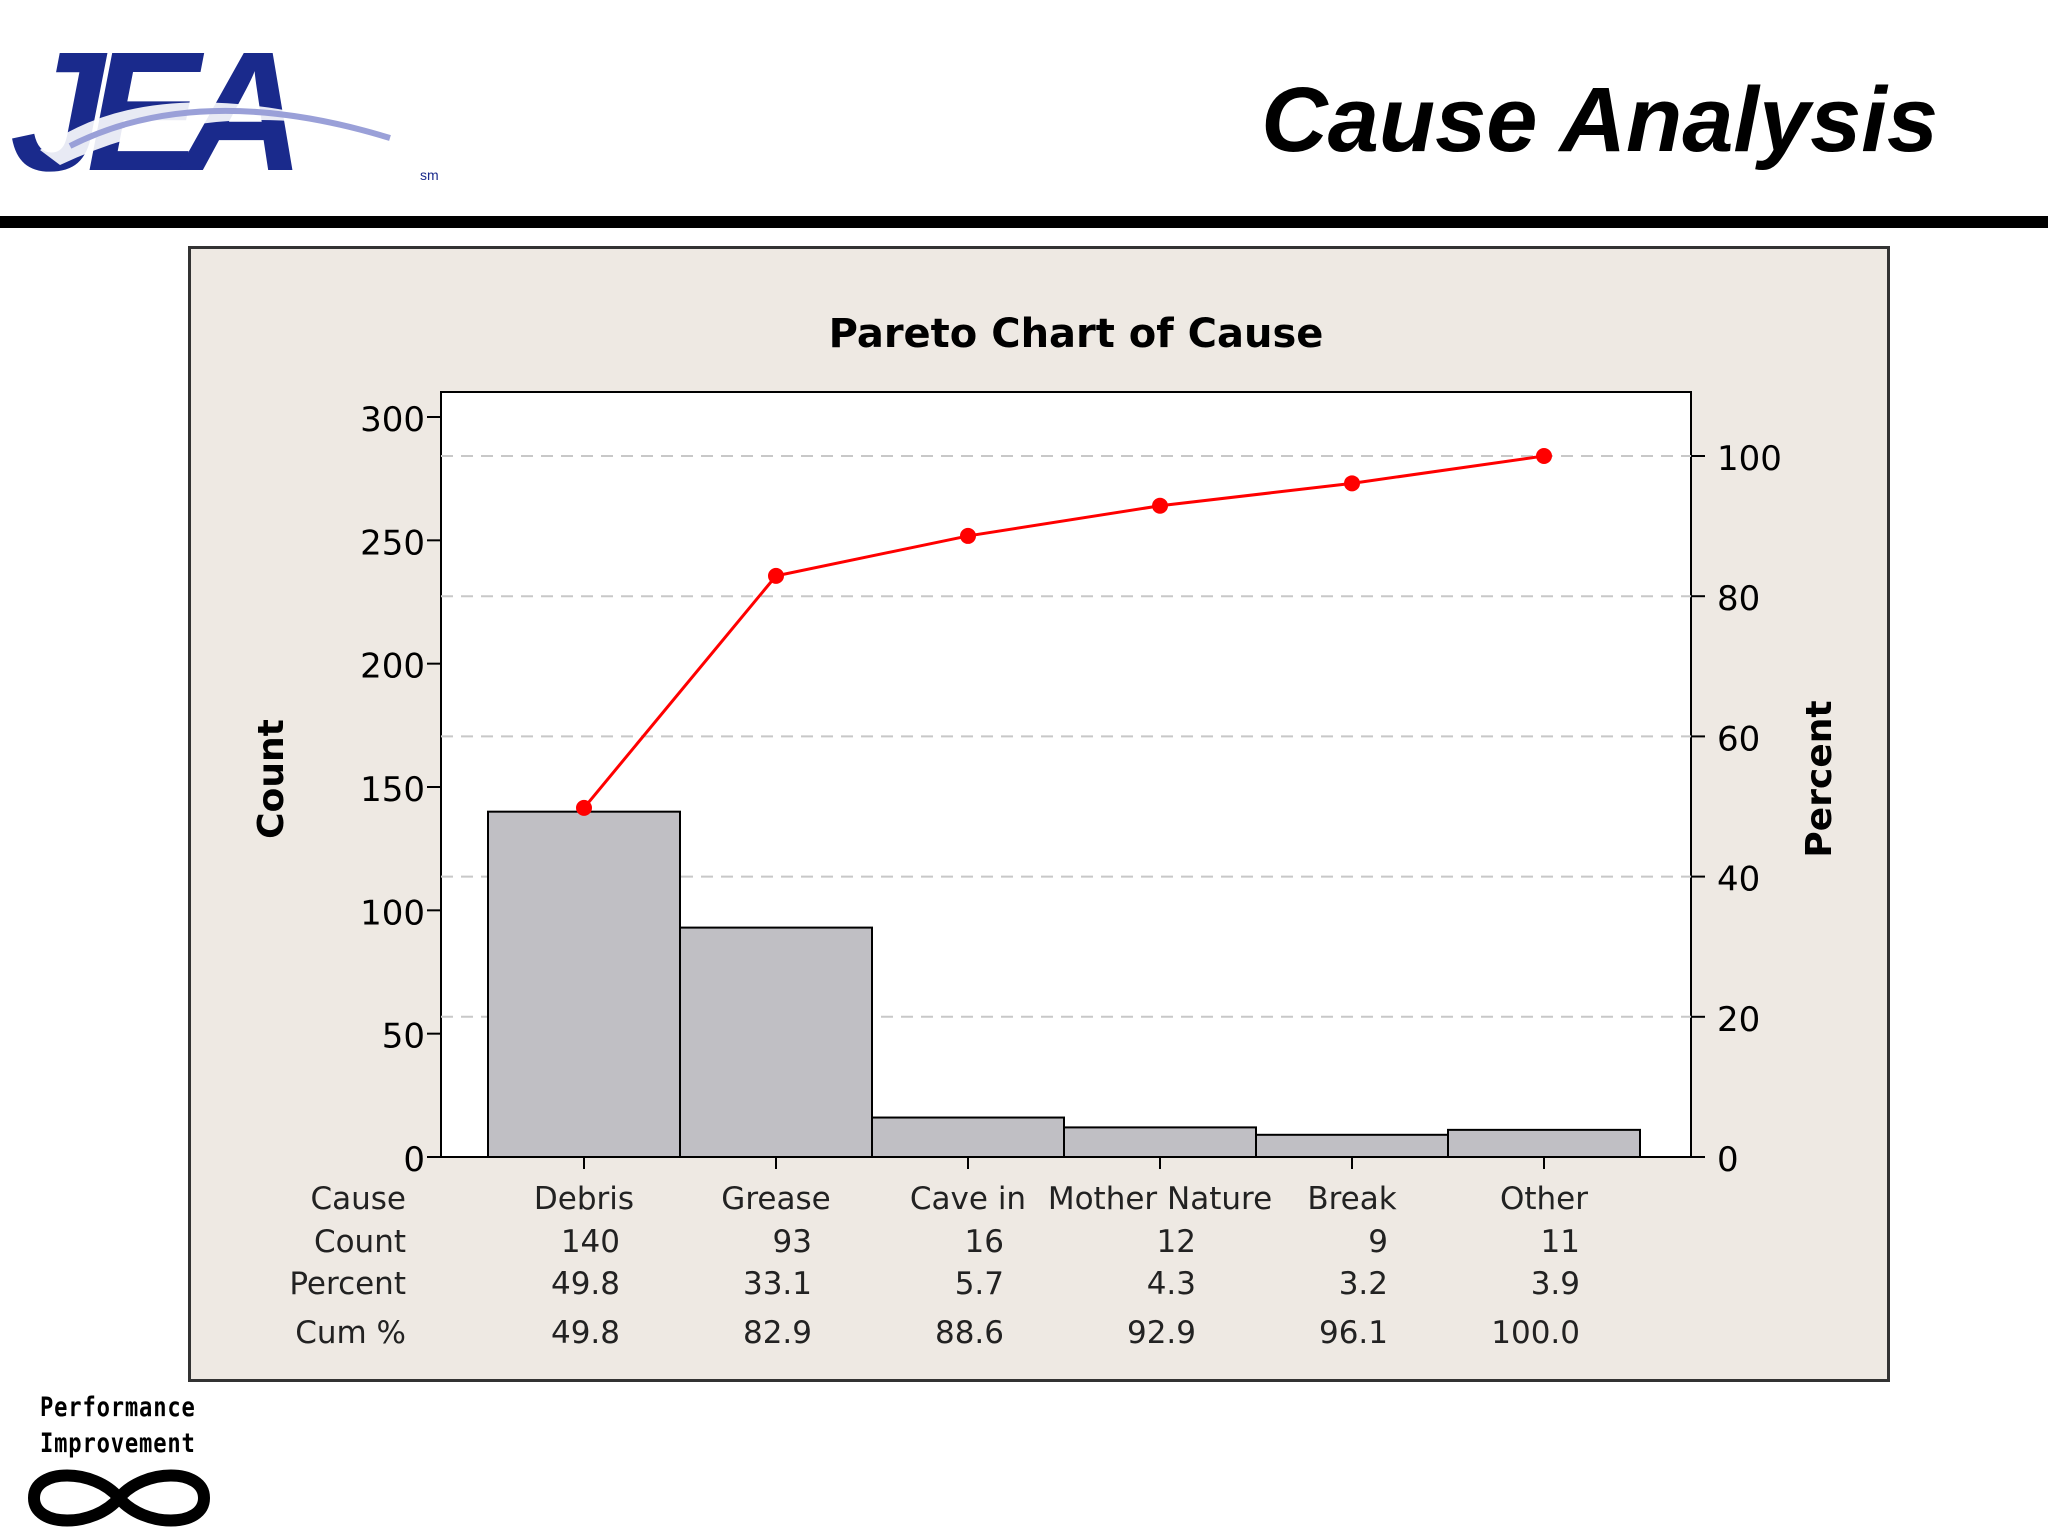  I want to click on y2-tick-label-0: 0, so click(1728, 1160).